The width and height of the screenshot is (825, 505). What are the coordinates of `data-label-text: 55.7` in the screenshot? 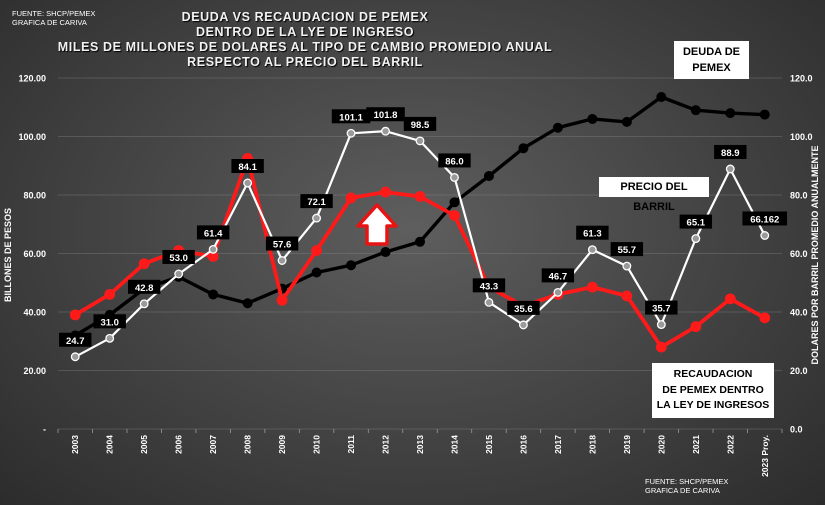 It's located at (627, 250).